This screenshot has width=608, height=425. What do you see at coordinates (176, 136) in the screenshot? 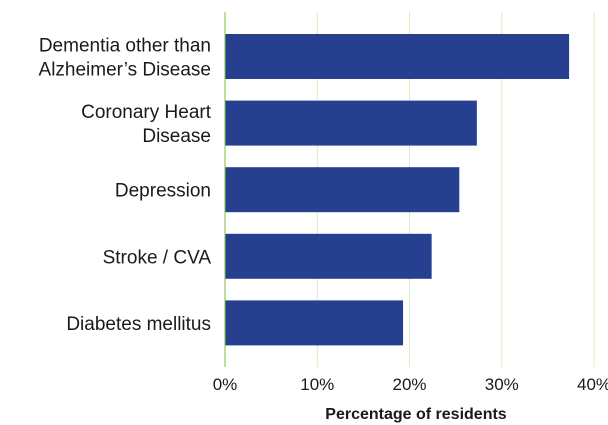
I see `category-label: Disease` at bounding box center [176, 136].